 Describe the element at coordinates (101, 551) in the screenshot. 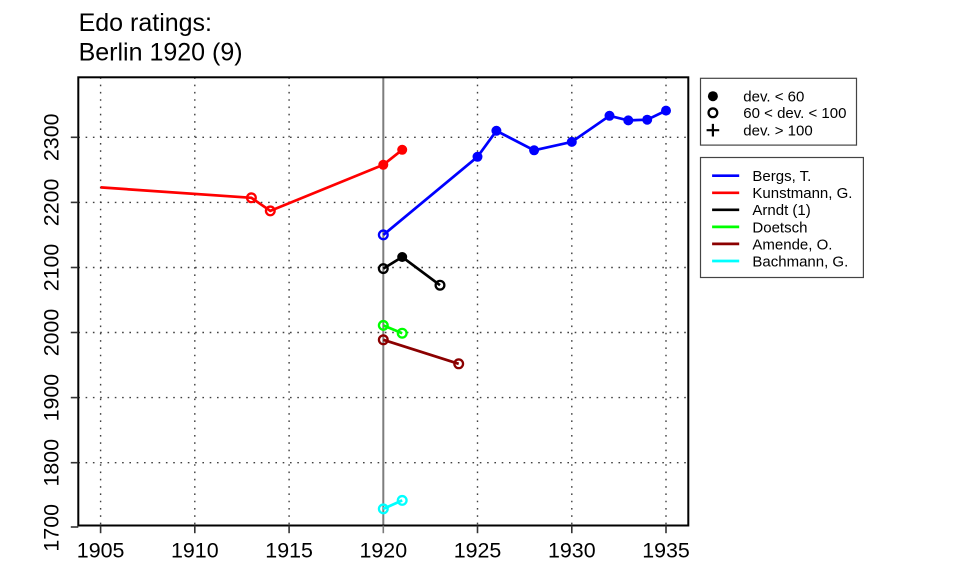

I see `svg-text: 1905` at that location.